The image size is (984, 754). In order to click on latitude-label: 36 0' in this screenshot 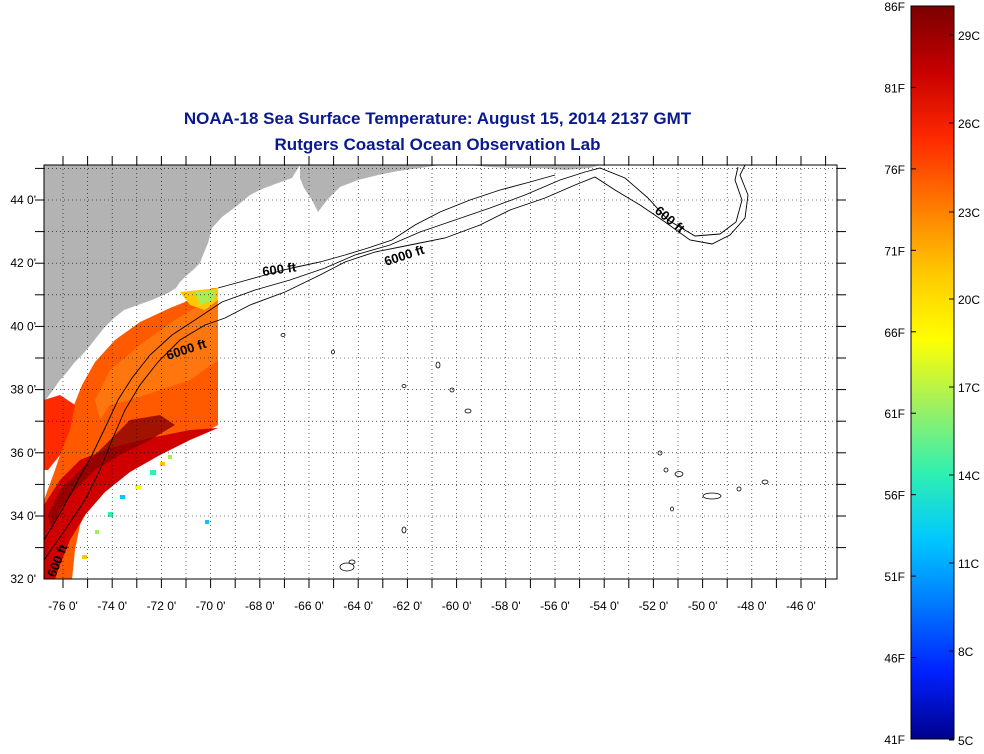, I will do `click(23, 453)`.